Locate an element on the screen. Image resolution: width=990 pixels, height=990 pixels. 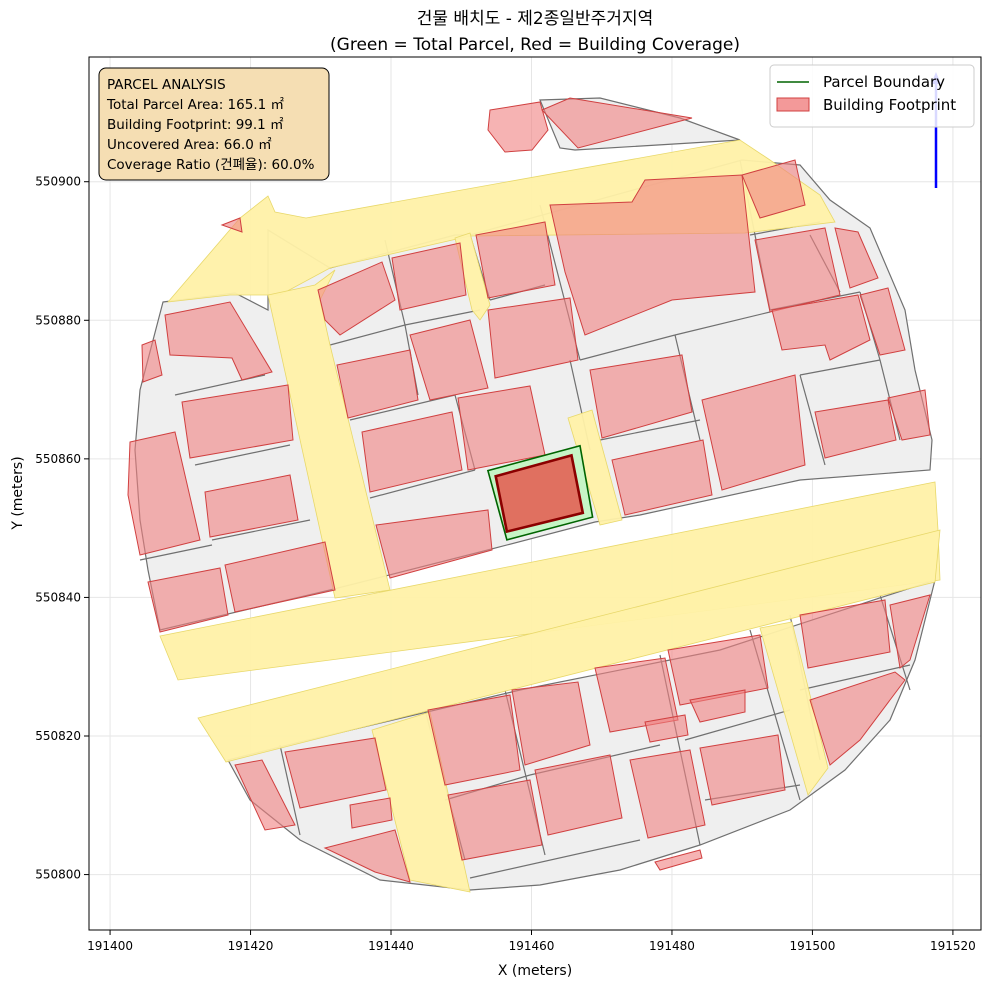
x-tick-label: 191460 is located at coordinates (532, 946).